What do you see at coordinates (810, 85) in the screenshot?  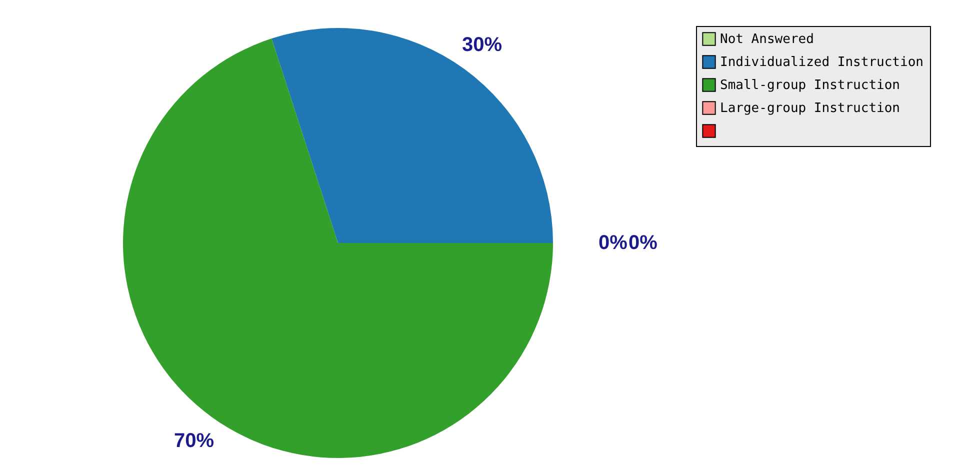 I see `legend-label: Small-group Instruction` at bounding box center [810, 85].